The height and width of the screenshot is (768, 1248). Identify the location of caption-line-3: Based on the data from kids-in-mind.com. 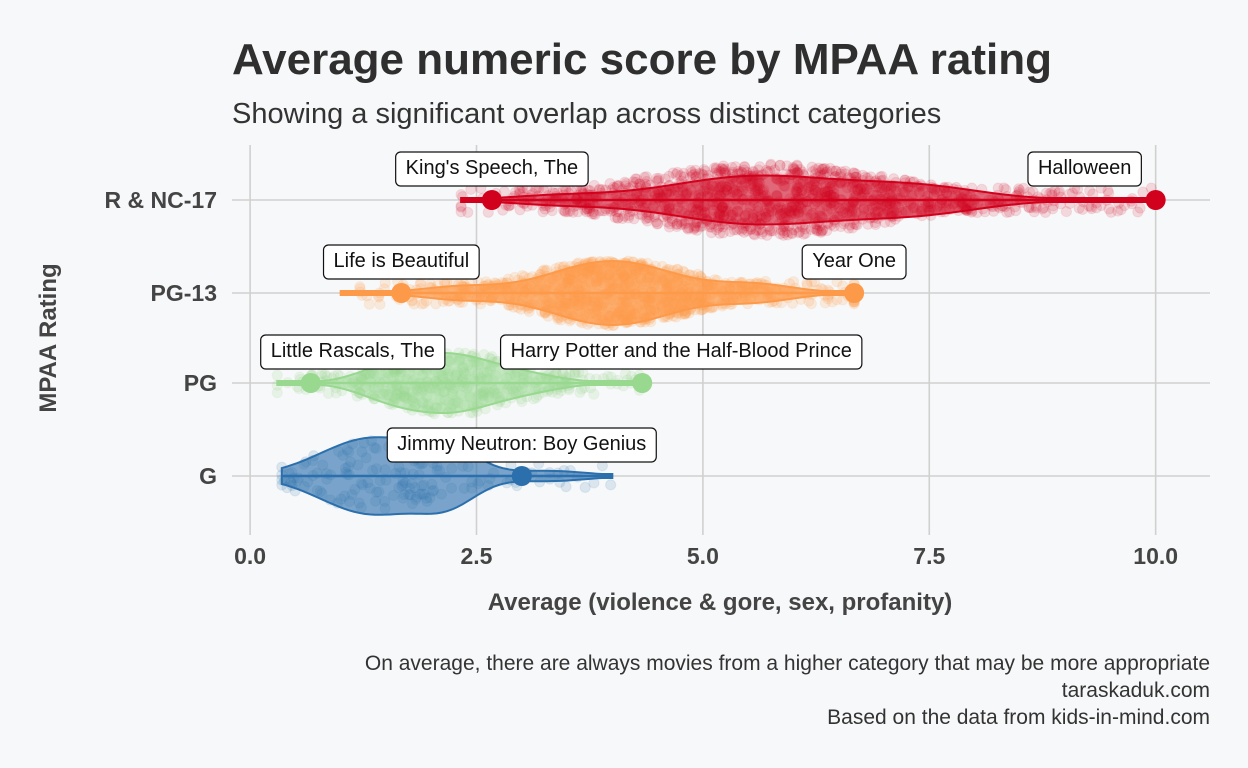
(1018, 717).